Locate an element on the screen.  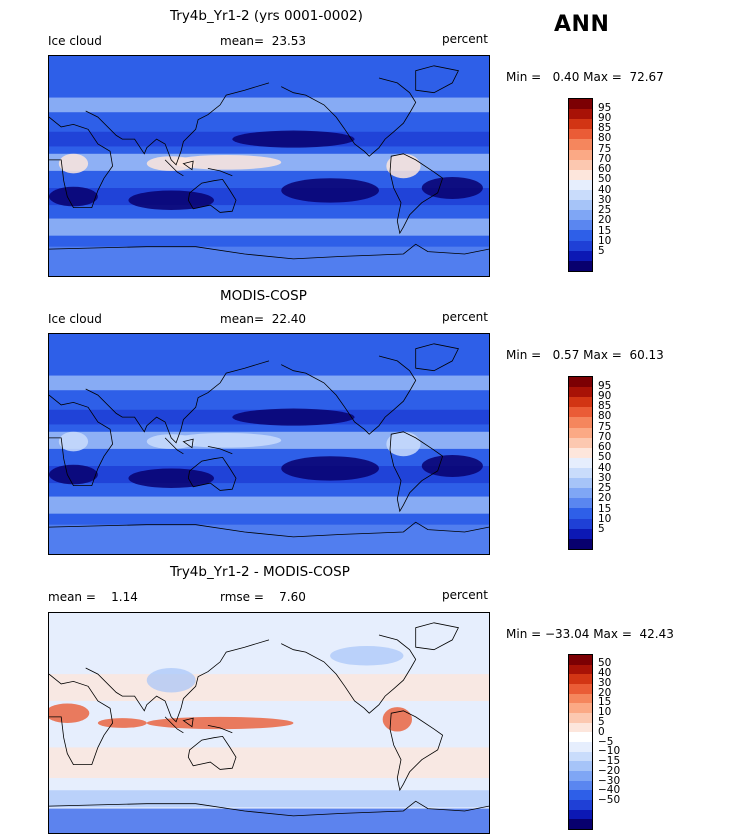
field-band is located at coordinates (269, 687).